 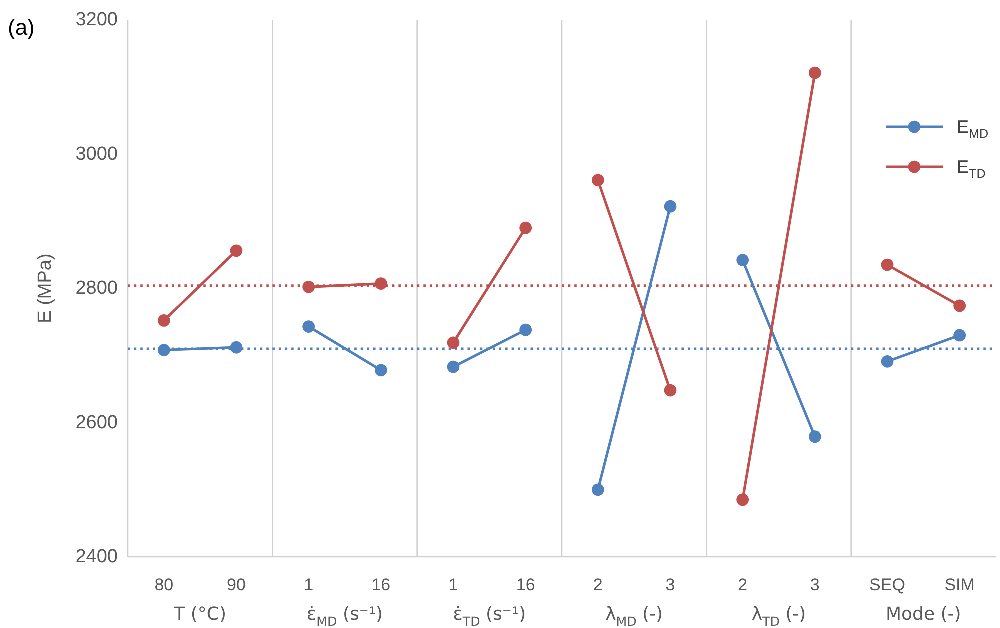 What do you see at coordinates (97, 154) in the screenshot?
I see `y-tick-label: 3000` at bounding box center [97, 154].